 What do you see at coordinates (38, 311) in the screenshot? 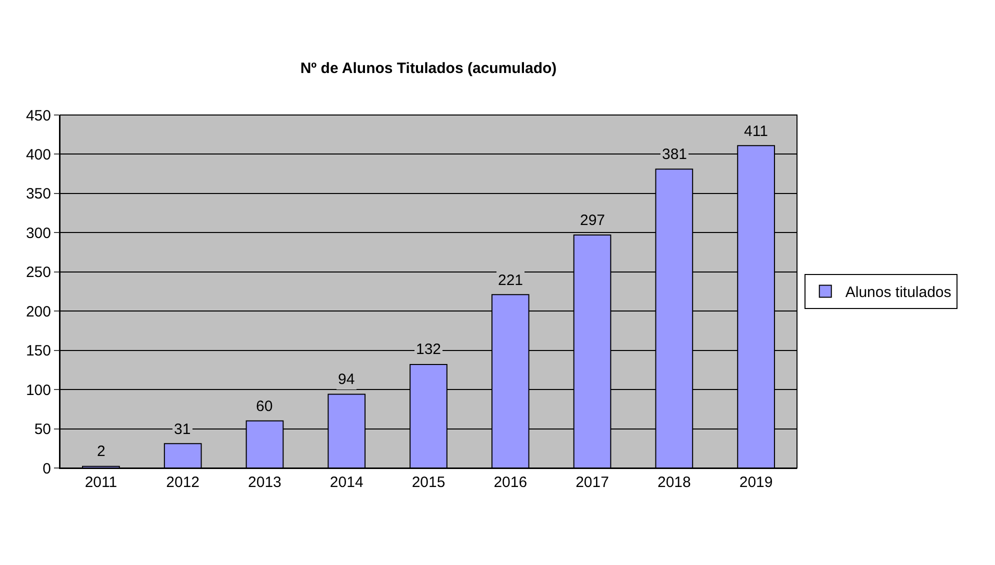
I see `y-tick-label: 200` at bounding box center [38, 311].